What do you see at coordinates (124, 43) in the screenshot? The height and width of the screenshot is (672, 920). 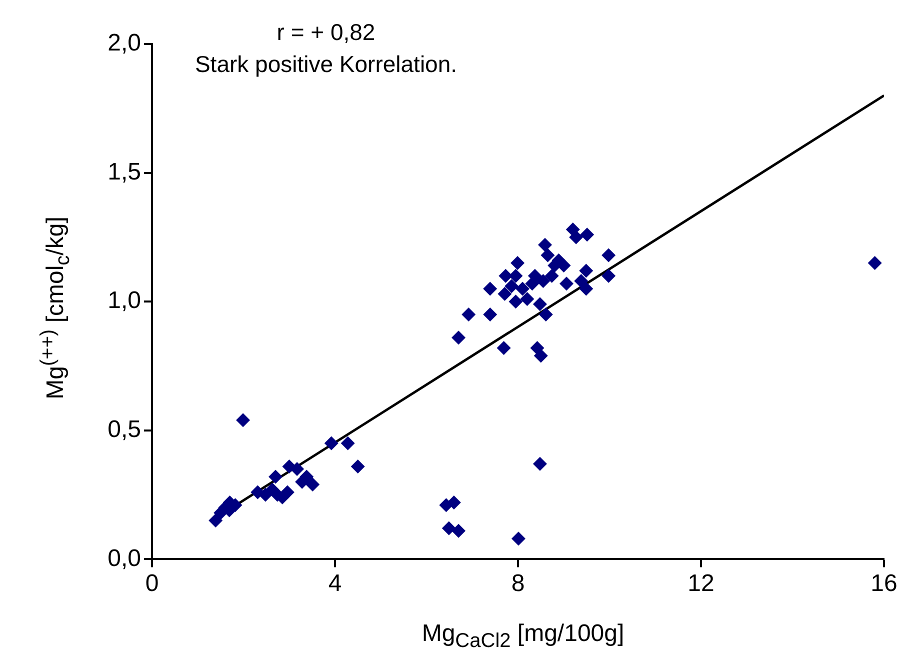 I see `y-tick-label: 2,0` at bounding box center [124, 43].